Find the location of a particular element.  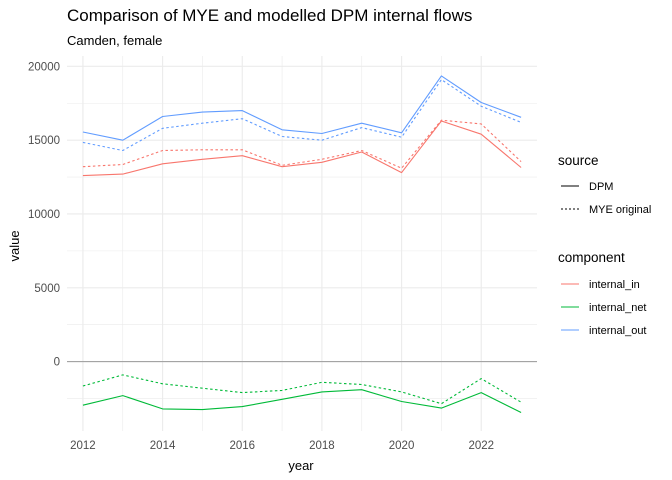

series-line-internal-out-mye-original is located at coordinates (302, 115).